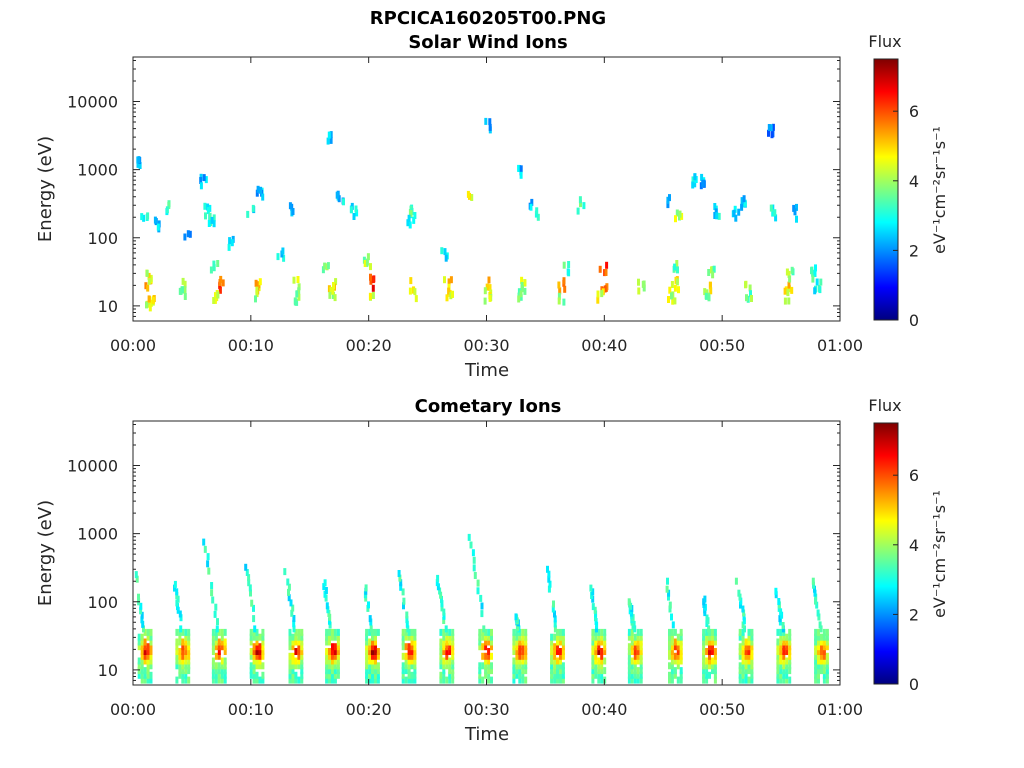 The width and height of the screenshot is (1024, 768). I want to click on colorbar-tick-label: 0, so click(914, 684).